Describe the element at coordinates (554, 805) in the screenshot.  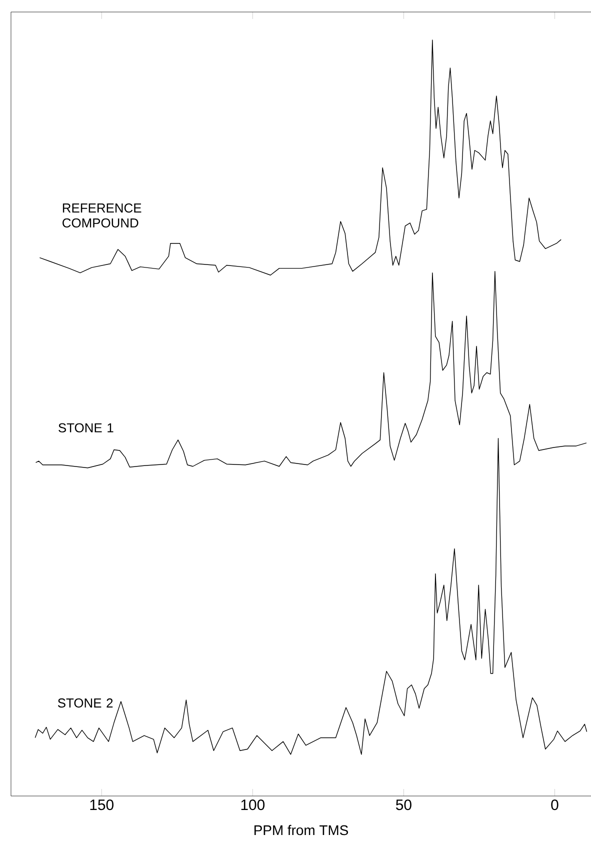
I see `x-tick-label: 0` at that location.